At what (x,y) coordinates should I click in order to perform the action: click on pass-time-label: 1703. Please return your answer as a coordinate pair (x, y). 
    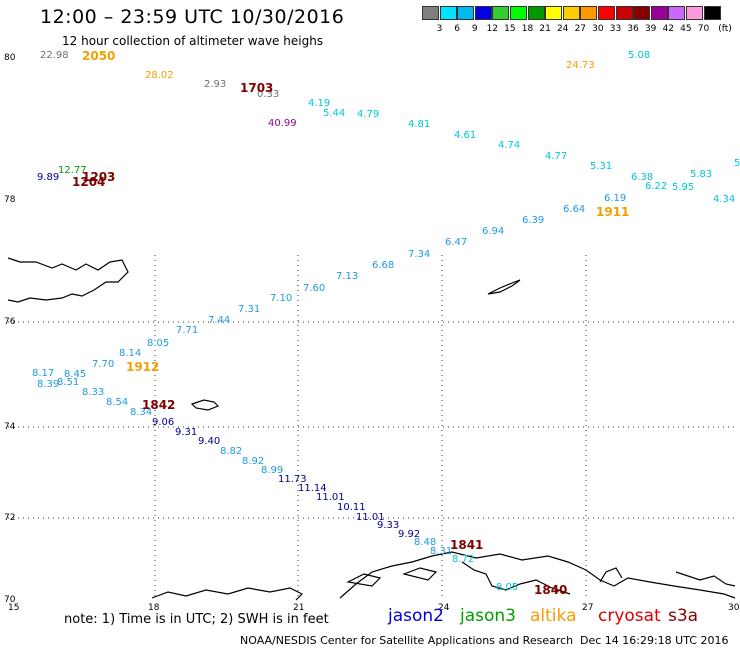
    Looking at the image, I should click on (256, 88).